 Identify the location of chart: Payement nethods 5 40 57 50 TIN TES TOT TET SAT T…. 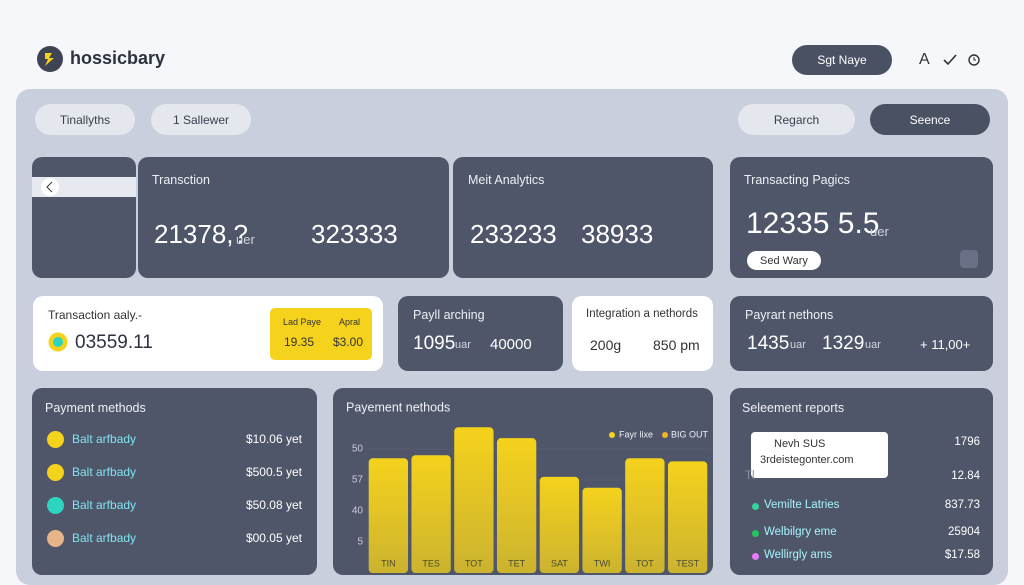
(527, 486).